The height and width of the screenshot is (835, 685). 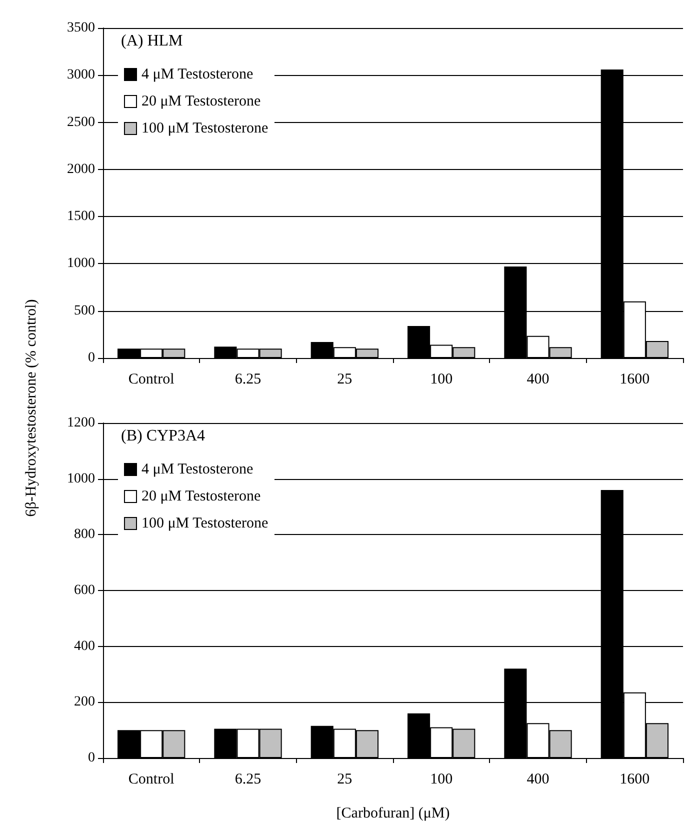 What do you see at coordinates (163, 436) in the screenshot?
I see `chart-title: (B) CYP3A4` at bounding box center [163, 436].